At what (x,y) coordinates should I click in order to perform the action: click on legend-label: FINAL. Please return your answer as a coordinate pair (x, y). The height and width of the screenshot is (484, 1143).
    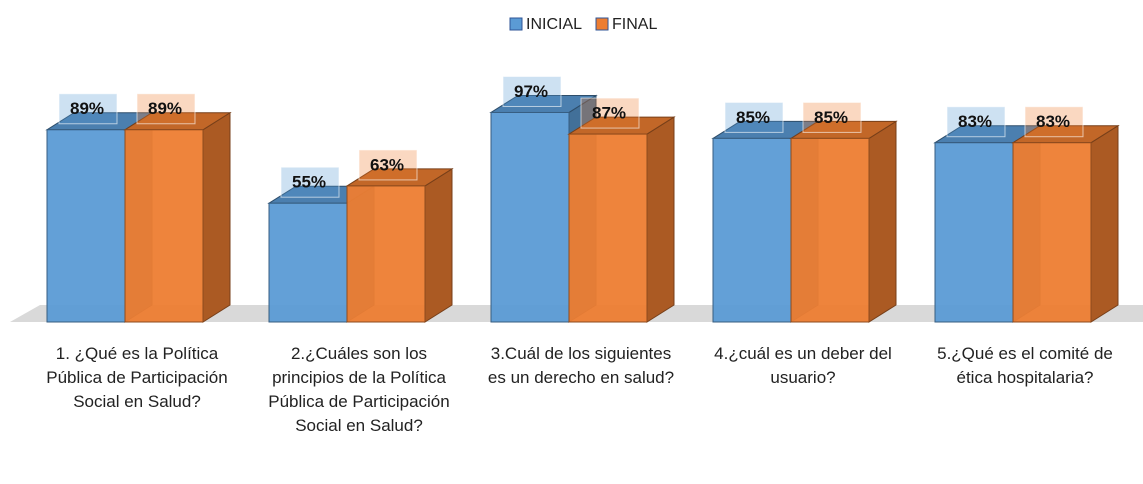
    Looking at the image, I should click on (634, 24).